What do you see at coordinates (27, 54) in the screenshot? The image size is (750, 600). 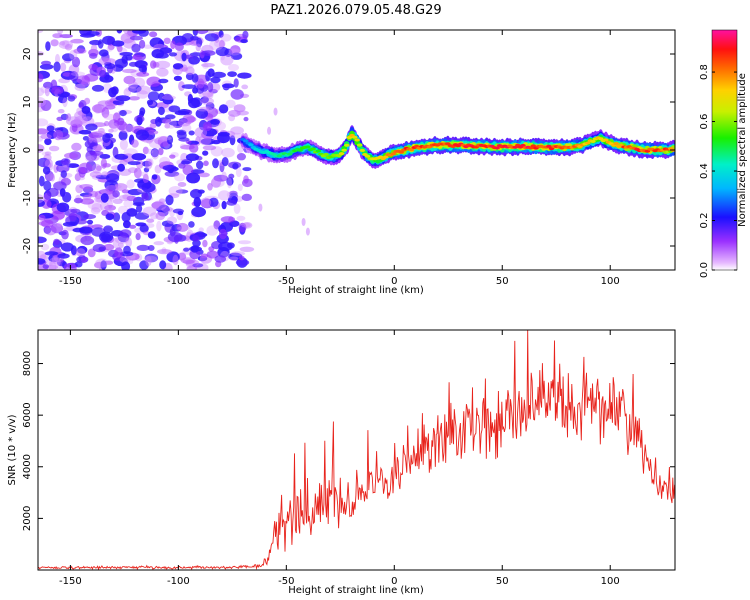 I see `y-tick-label: 20` at bounding box center [27, 54].